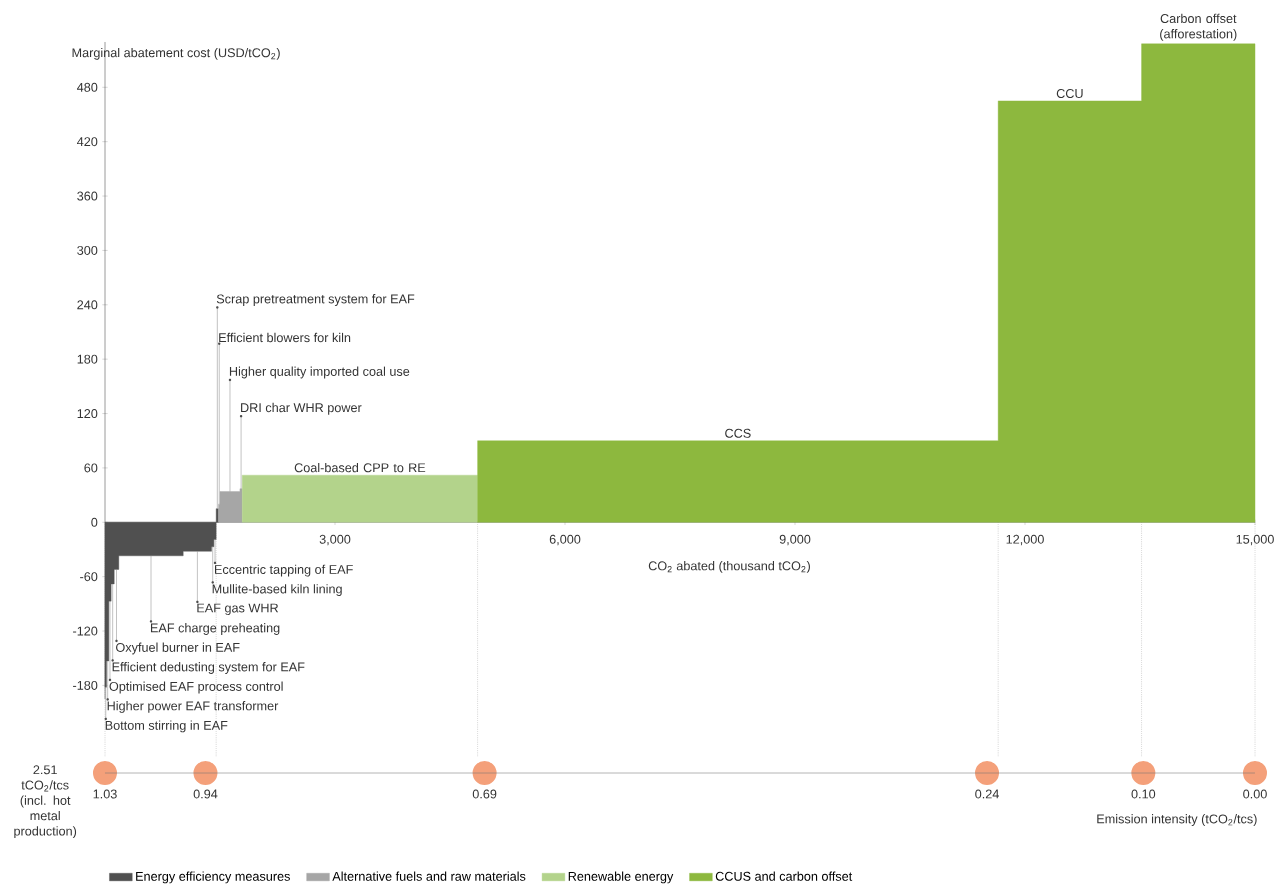 The width and height of the screenshot is (1288, 885). What do you see at coordinates (87, 414) in the screenshot?
I see `y-tick-label: 120` at bounding box center [87, 414].